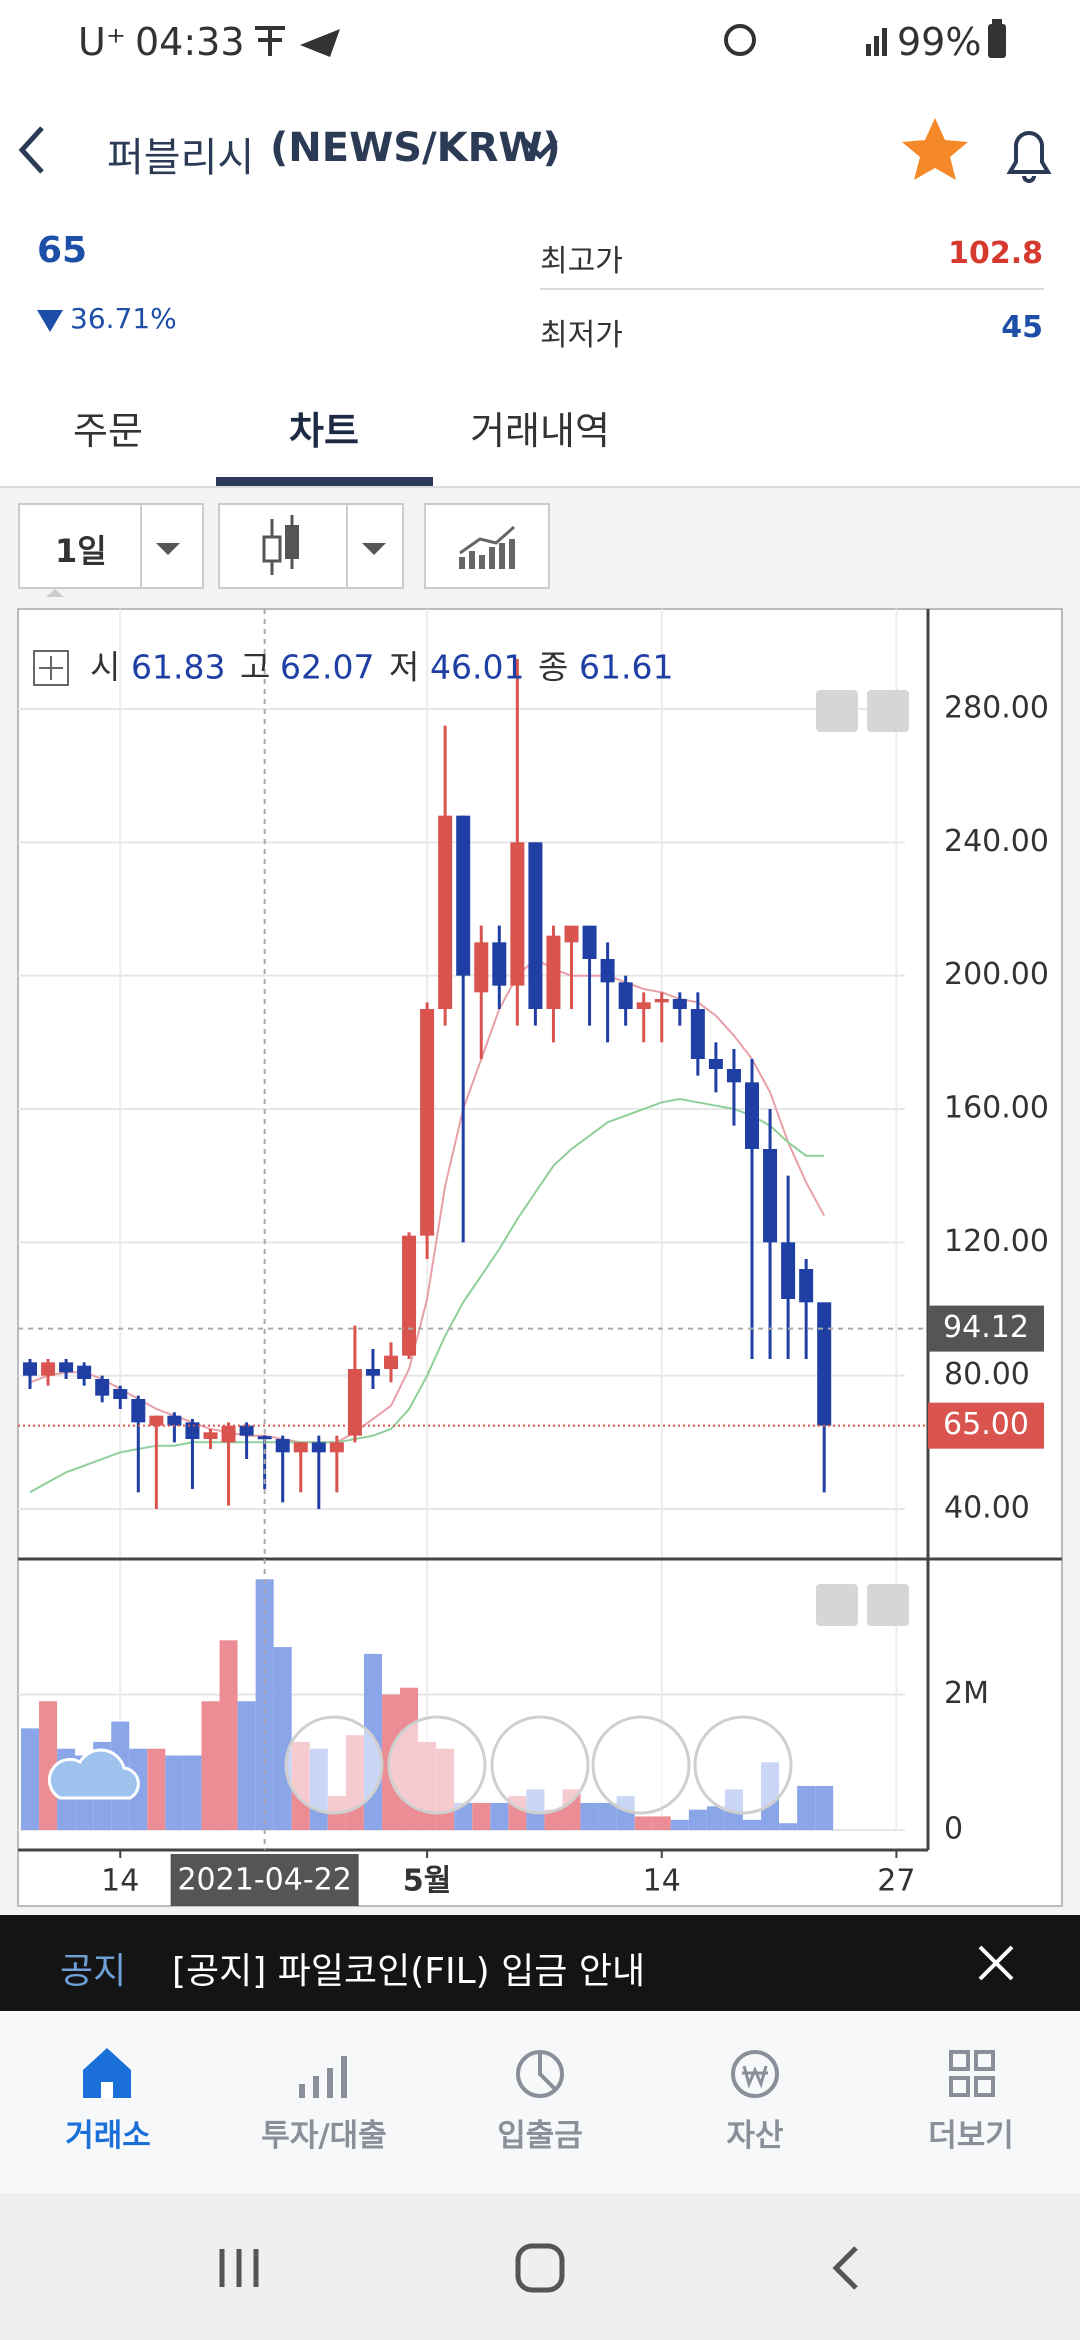 The width and height of the screenshot is (1080, 2340). I want to click on ohlc-label: 저, so click(404, 667).